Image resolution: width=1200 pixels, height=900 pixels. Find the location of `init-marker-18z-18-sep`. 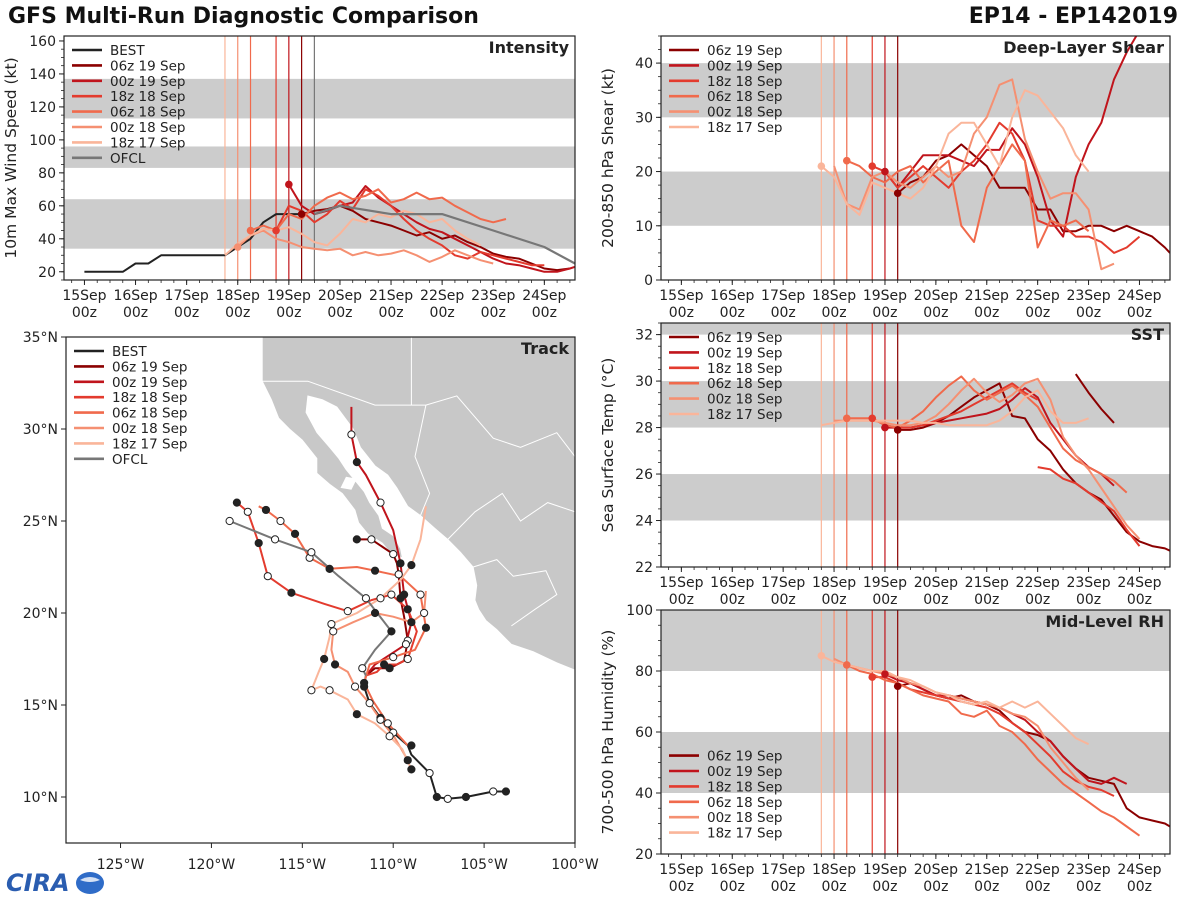

init-marker-18z-18-sep is located at coordinates (872, 166).